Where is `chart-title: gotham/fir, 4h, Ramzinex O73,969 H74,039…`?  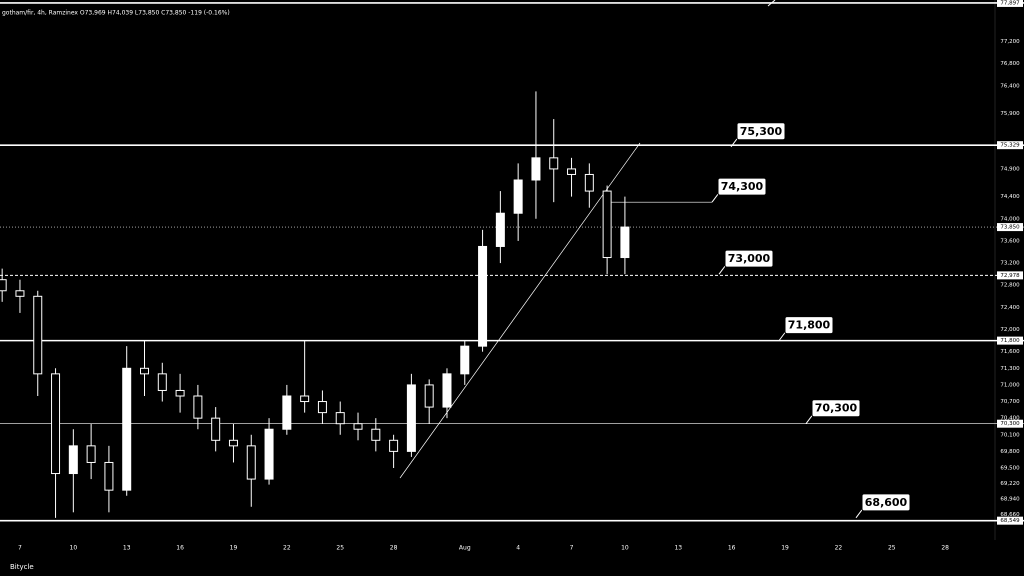
chart-title: gotham/fir, 4h, Ramzinex O73,969 H74,039… is located at coordinates (116, 13).